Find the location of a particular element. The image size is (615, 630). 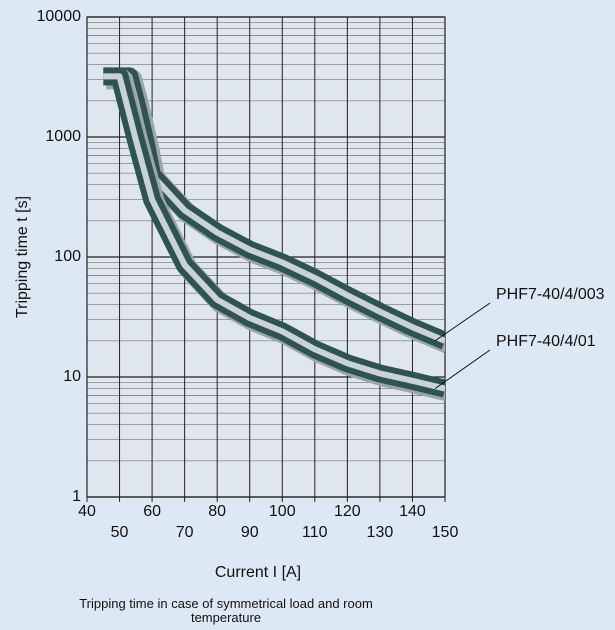

x-tick-label: 120 is located at coordinates (347, 511).